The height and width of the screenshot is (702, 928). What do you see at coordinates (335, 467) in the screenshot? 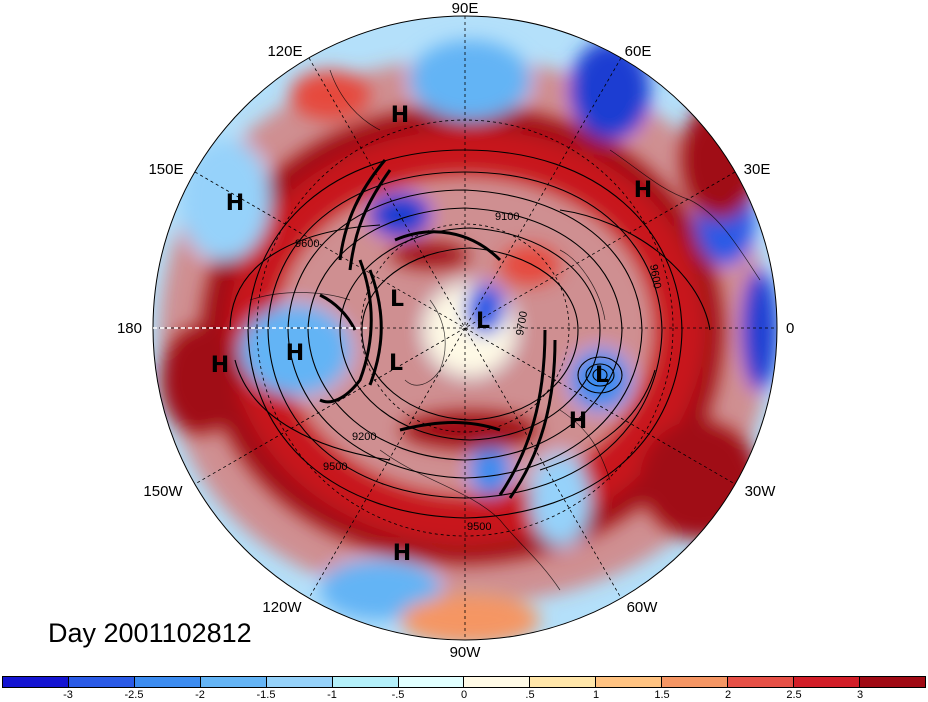
I see `contour-label-9500-south: 9500` at bounding box center [335, 467].